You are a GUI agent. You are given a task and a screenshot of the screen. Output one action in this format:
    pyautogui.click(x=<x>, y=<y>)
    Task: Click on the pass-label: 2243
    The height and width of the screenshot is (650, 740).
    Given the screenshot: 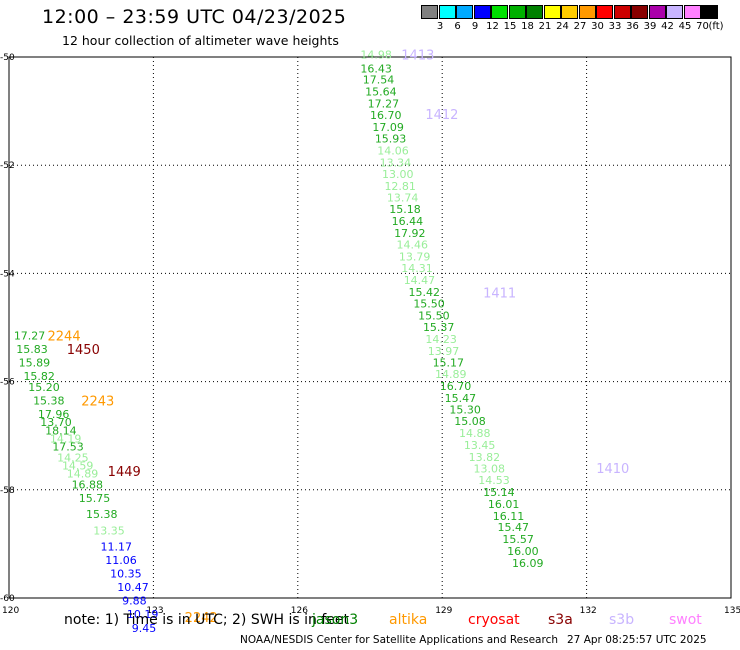 What is the action you would take?
    pyautogui.click(x=97, y=402)
    